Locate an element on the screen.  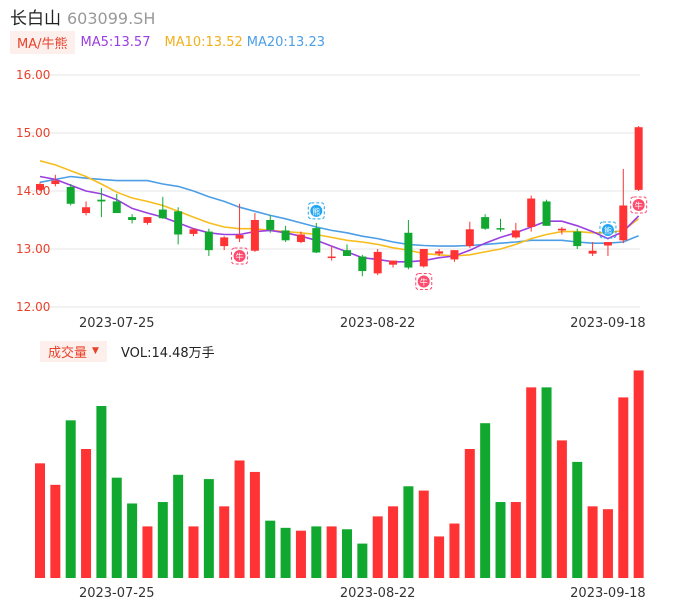
volume-indicator-selector: 成交量 ▼ is located at coordinates (73, 351).